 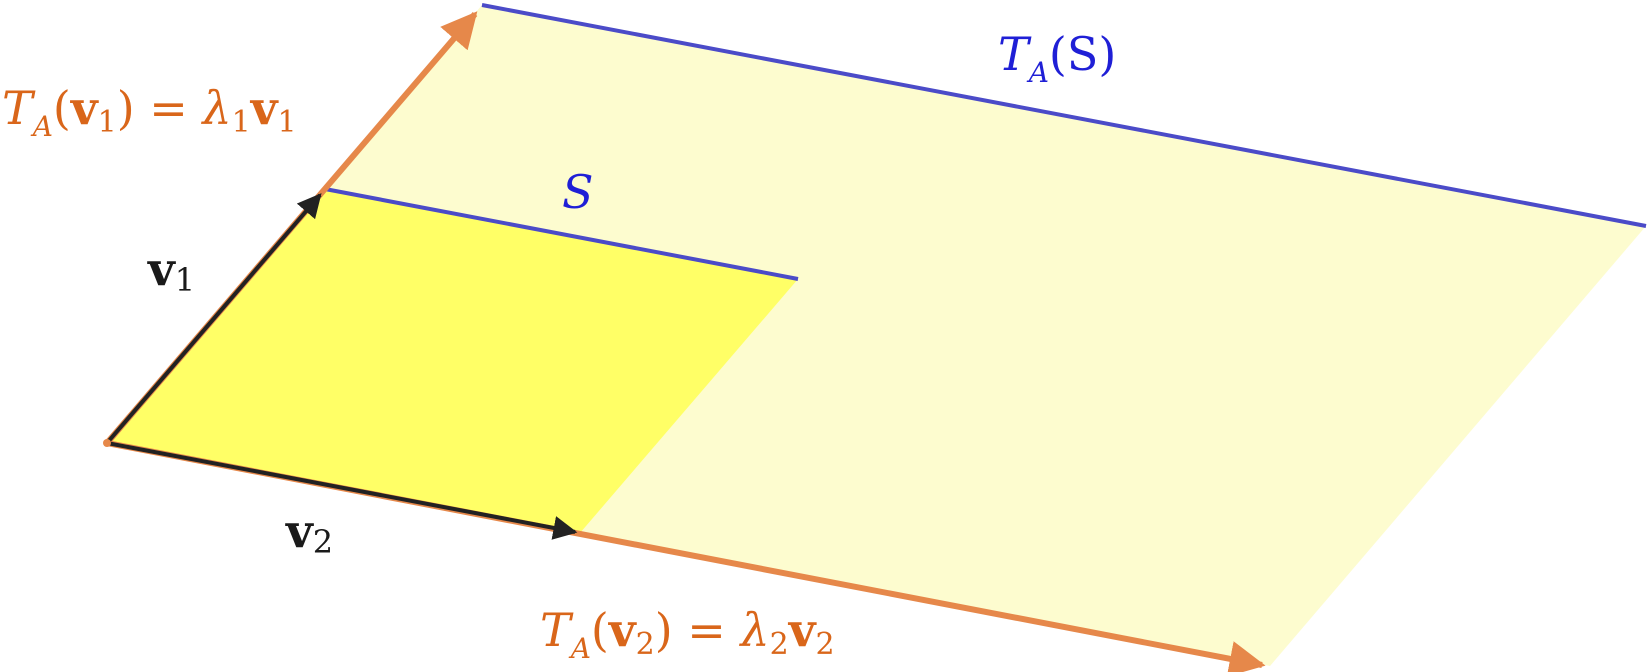 I want to click on v1-label: v1, so click(x=171, y=270).